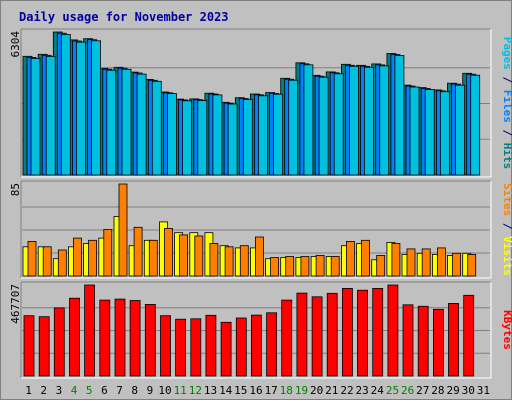 The height and width of the screenshot is (401, 512). I want to click on x-tick-label-day-3: 3, so click(59, 390).